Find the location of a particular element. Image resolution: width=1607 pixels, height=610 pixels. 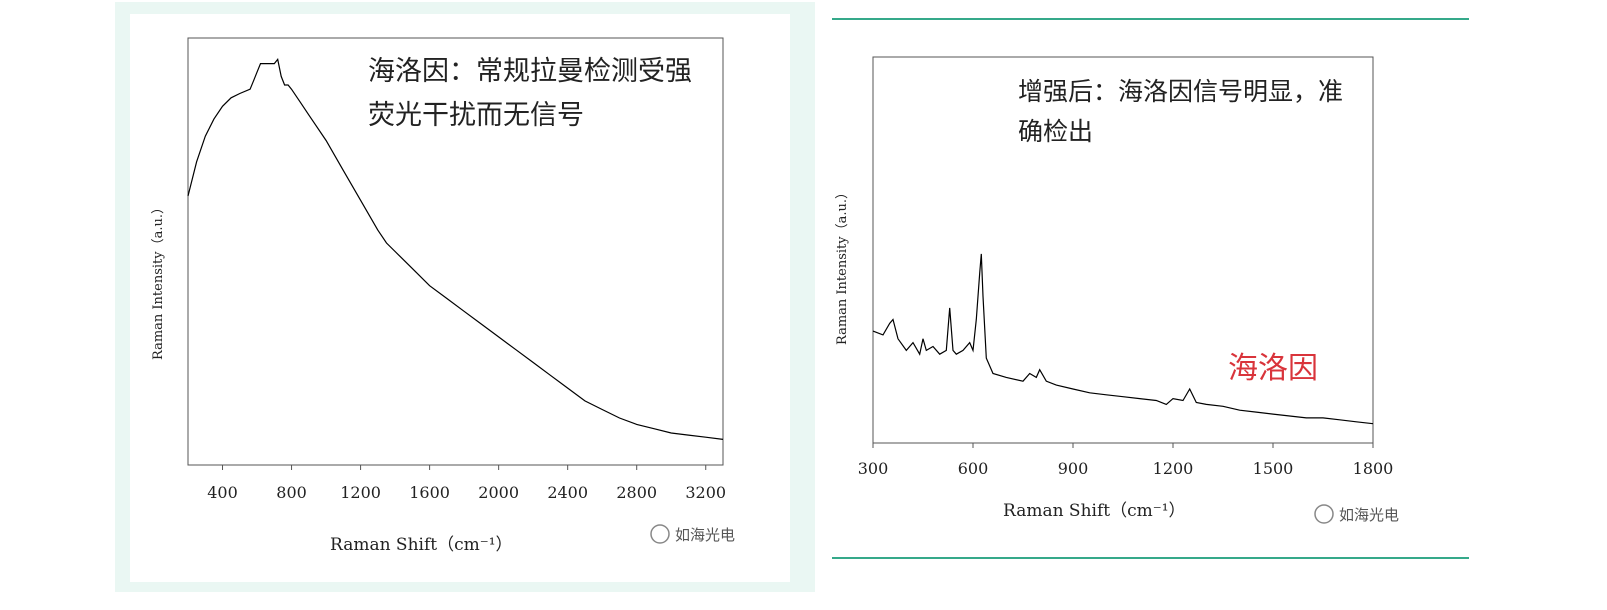

chart-right-watermark-text: 如海光电 is located at coordinates (1369, 515).